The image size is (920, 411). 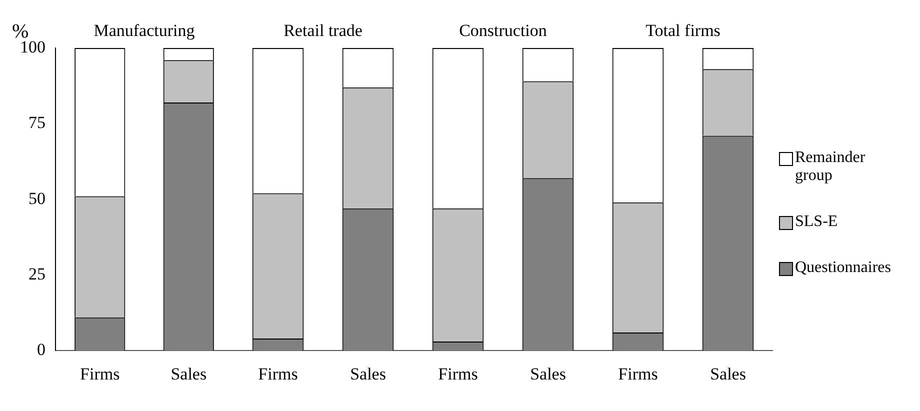 I want to click on chart-title: Retail trade, so click(x=323, y=30).